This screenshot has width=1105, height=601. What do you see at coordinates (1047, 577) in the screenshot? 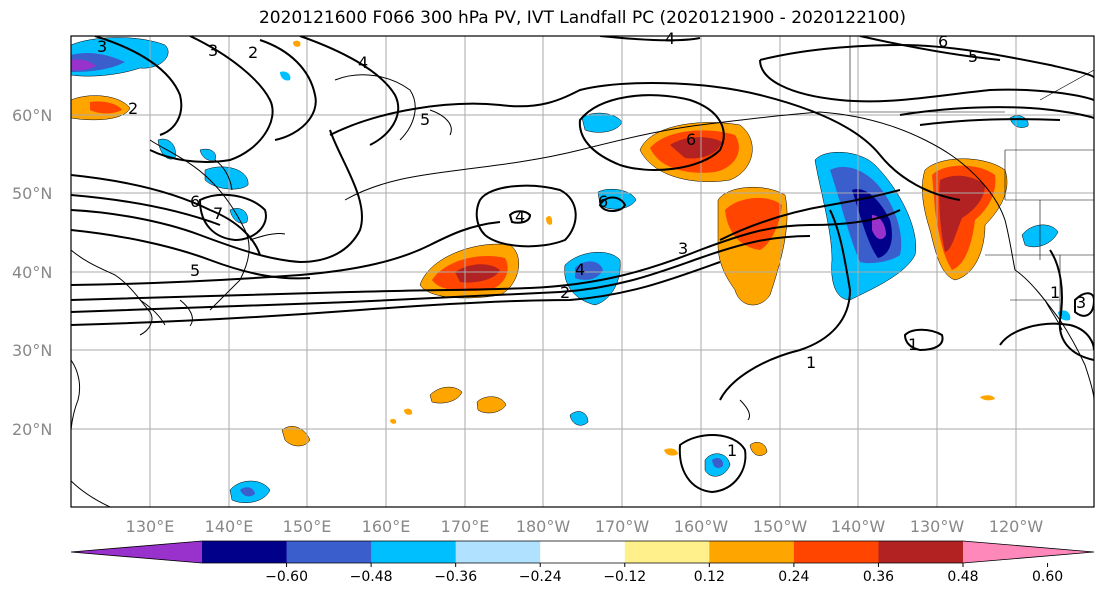
I see `colorbar-tick-label: 0.60` at bounding box center [1047, 577].